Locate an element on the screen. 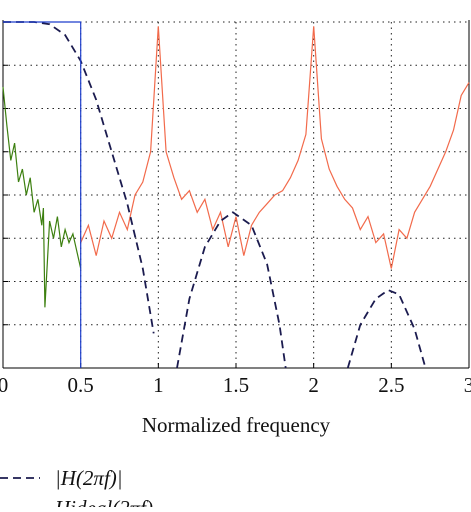 This screenshot has height=512, width=471. x-tick-label: 1.5 is located at coordinates (236, 385).